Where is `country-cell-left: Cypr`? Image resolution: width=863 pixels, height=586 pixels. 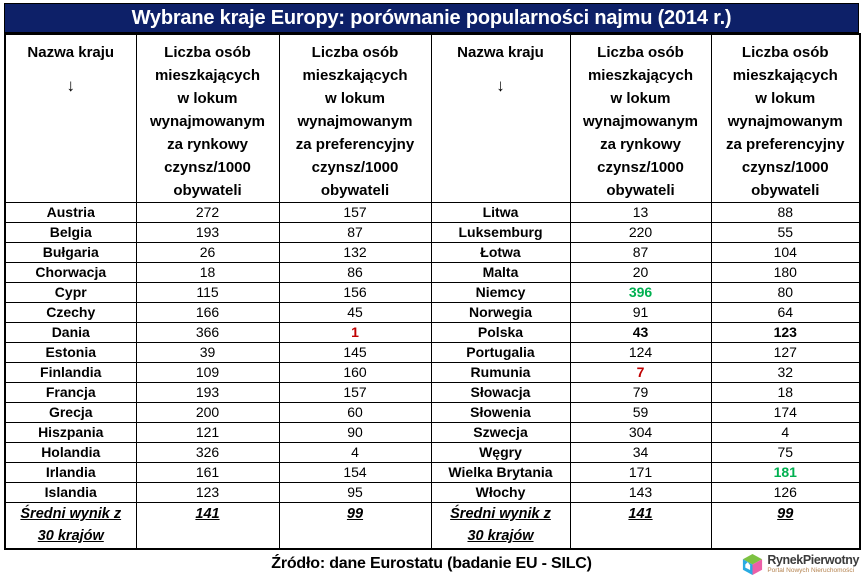
country-cell-left: Cypr is located at coordinates (70, 292).